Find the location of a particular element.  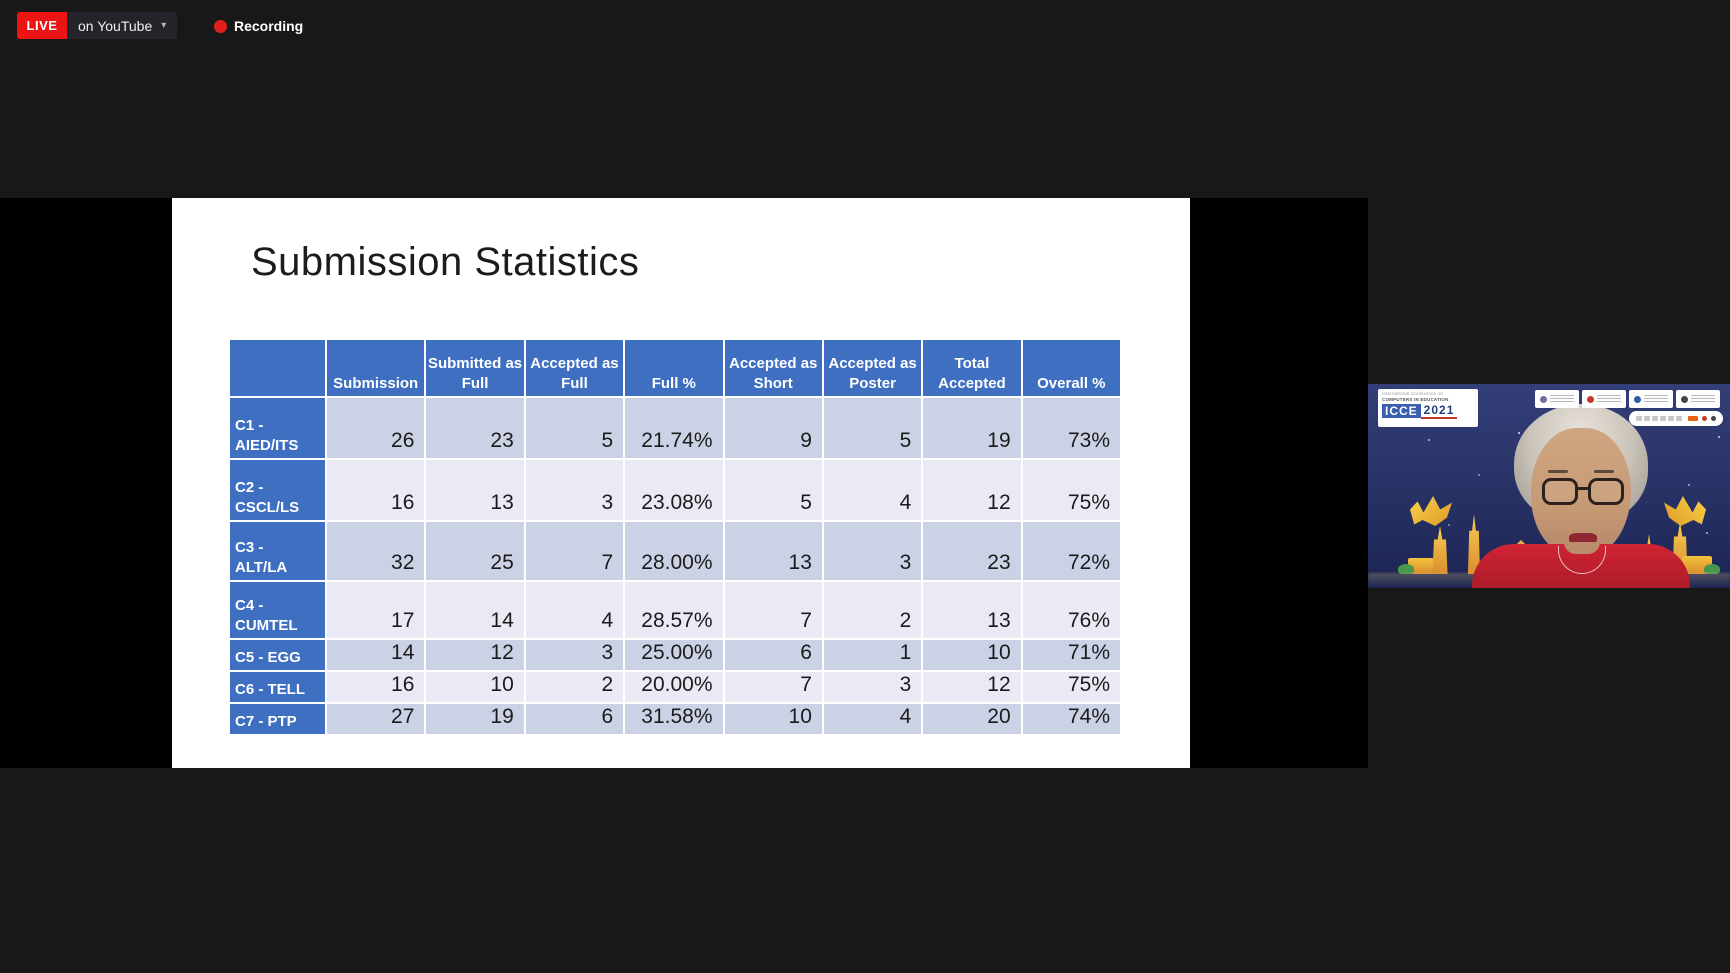

data-cell: 26 is located at coordinates (376, 428).